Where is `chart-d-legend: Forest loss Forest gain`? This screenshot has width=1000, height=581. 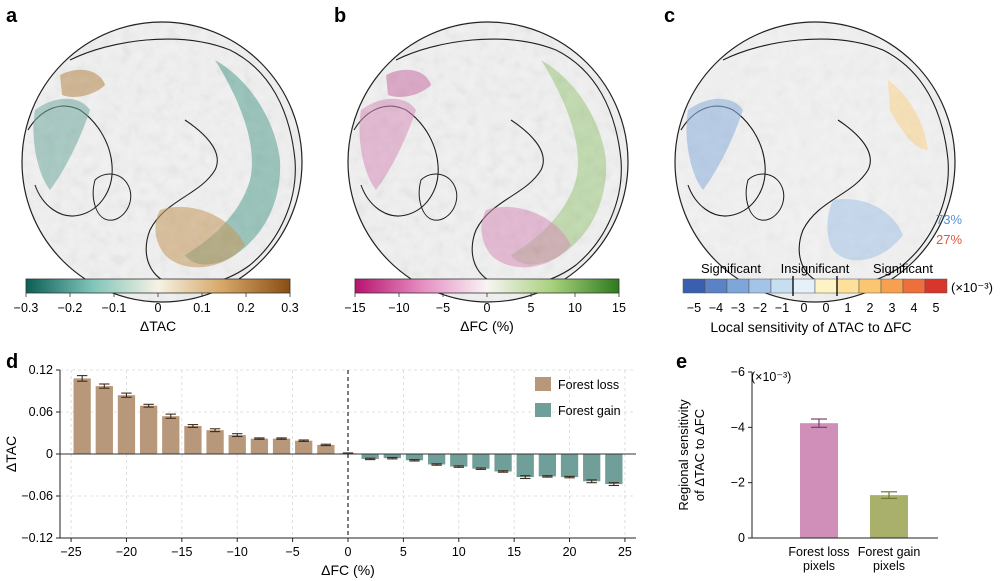
chart-d-legend: Forest loss Forest gain is located at coordinates (578, 397).